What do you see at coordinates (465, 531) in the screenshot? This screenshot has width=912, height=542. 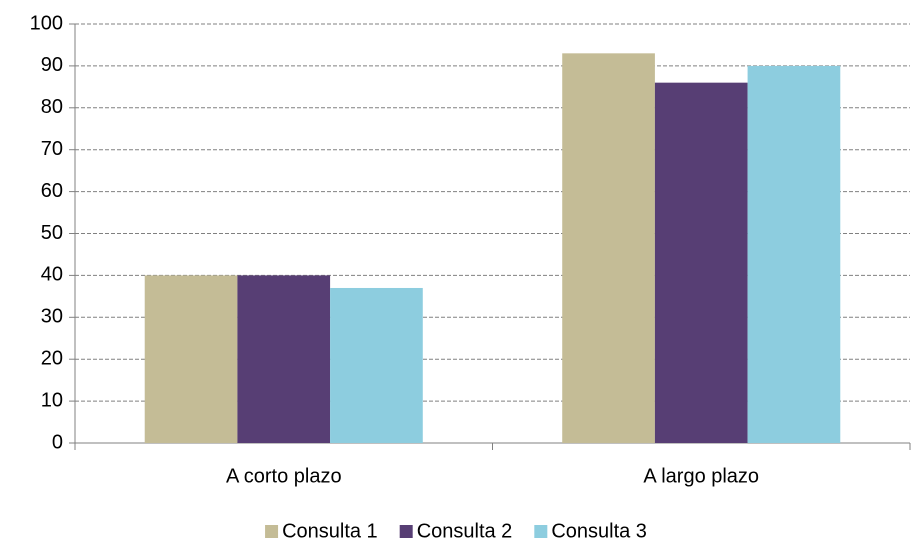 I see `legend-label: Consulta 2` at bounding box center [465, 531].